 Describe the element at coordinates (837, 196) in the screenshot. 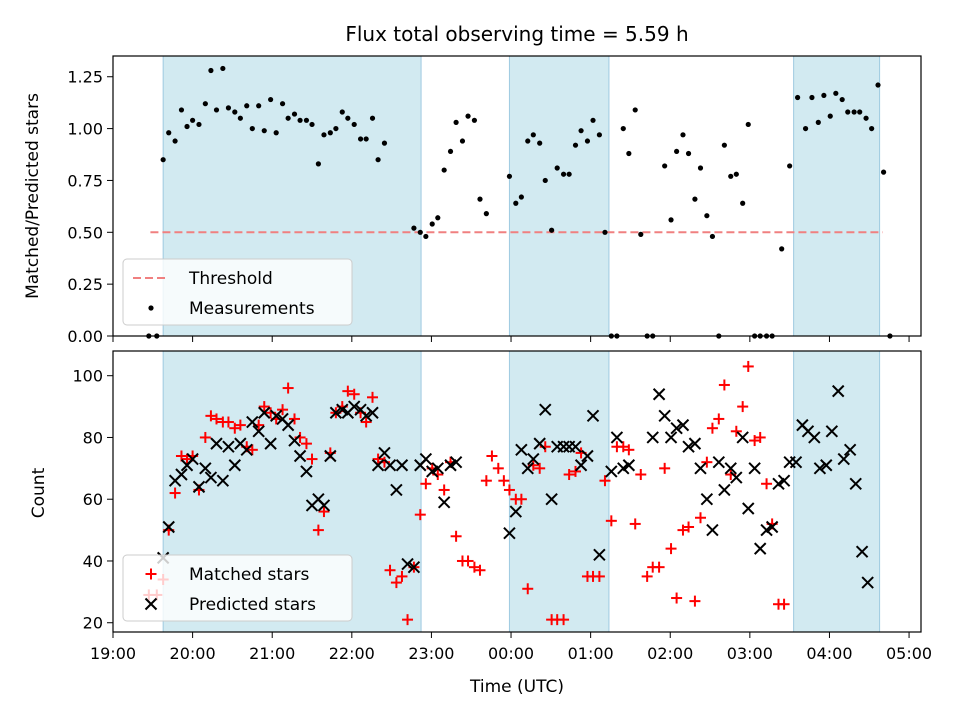

I see `shaded-interval` at that location.